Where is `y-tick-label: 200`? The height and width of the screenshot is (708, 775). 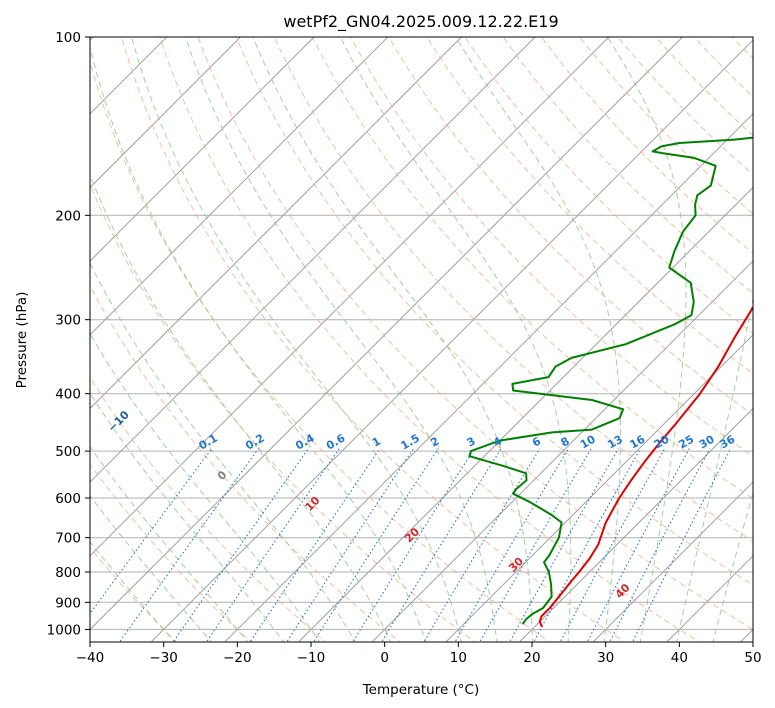
y-tick-label: 200 is located at coordinates (68, 216).